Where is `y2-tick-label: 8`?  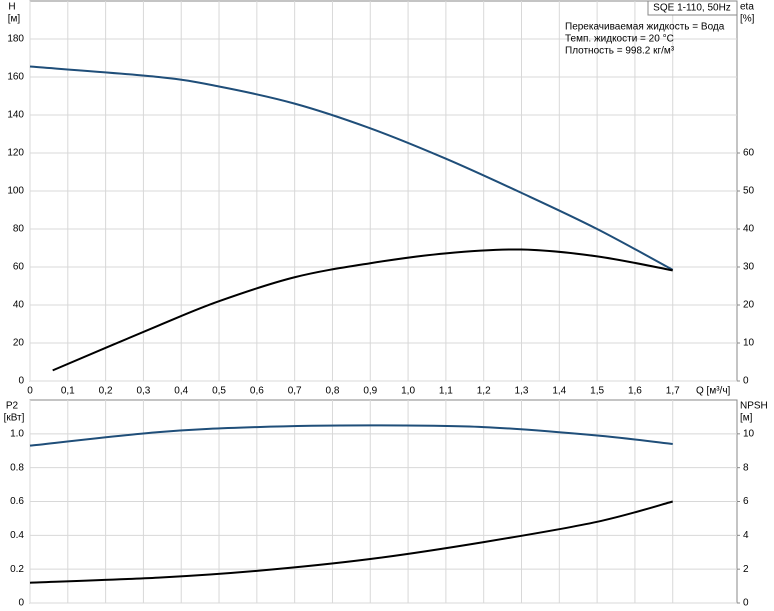 y2-tick-label: 8 is located at coordinates (746, 467).